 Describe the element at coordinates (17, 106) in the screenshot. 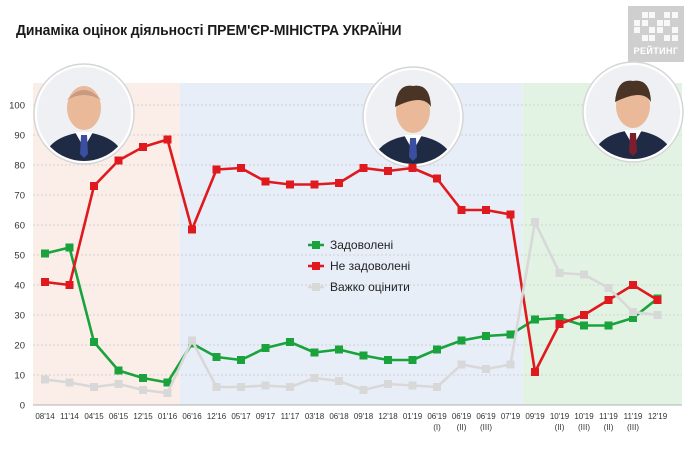

I see `y-tick-label: 100` at that location.